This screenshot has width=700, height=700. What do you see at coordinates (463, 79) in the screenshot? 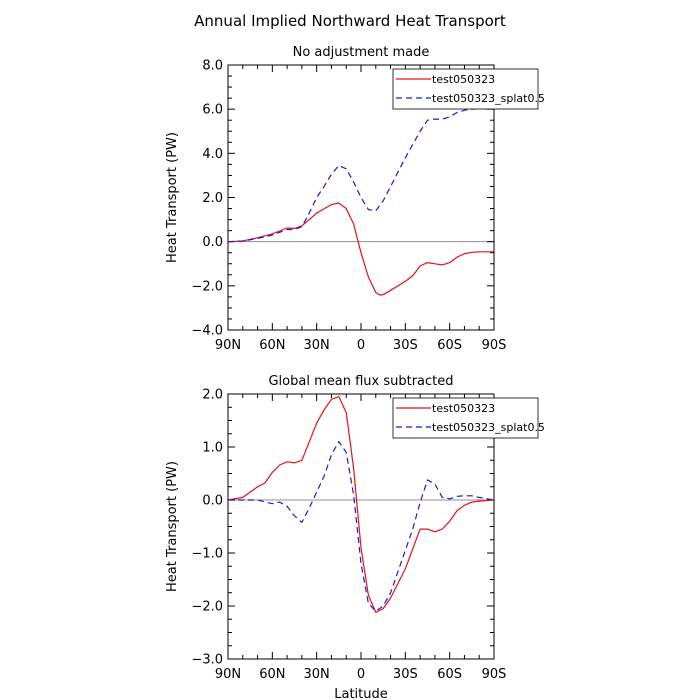
I see `chart-1-legend-label-1: test050323` at bounding box center [463, 79].